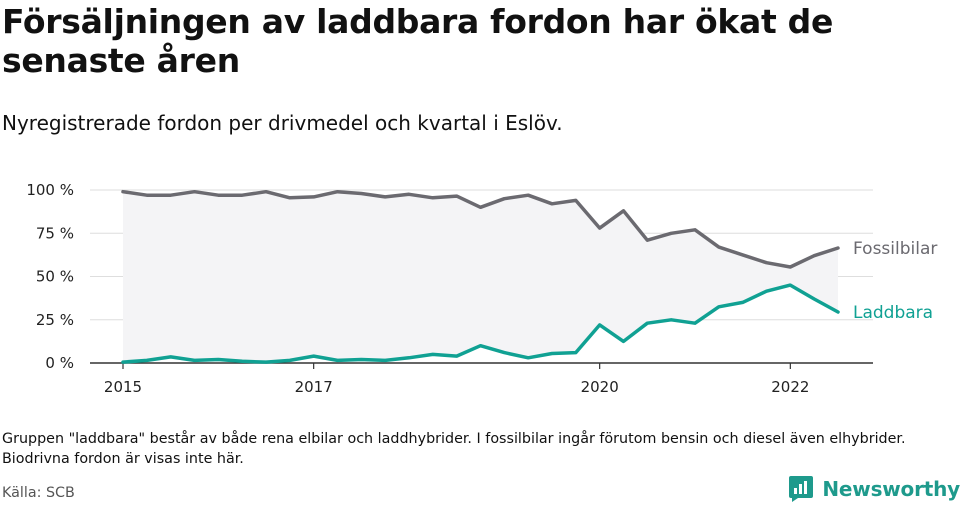 The width and height of the screenshot is (960, 505). Describe the element at coordinates (38, 493) in the screenshot. I see `source: Källa: SCB` at that location.